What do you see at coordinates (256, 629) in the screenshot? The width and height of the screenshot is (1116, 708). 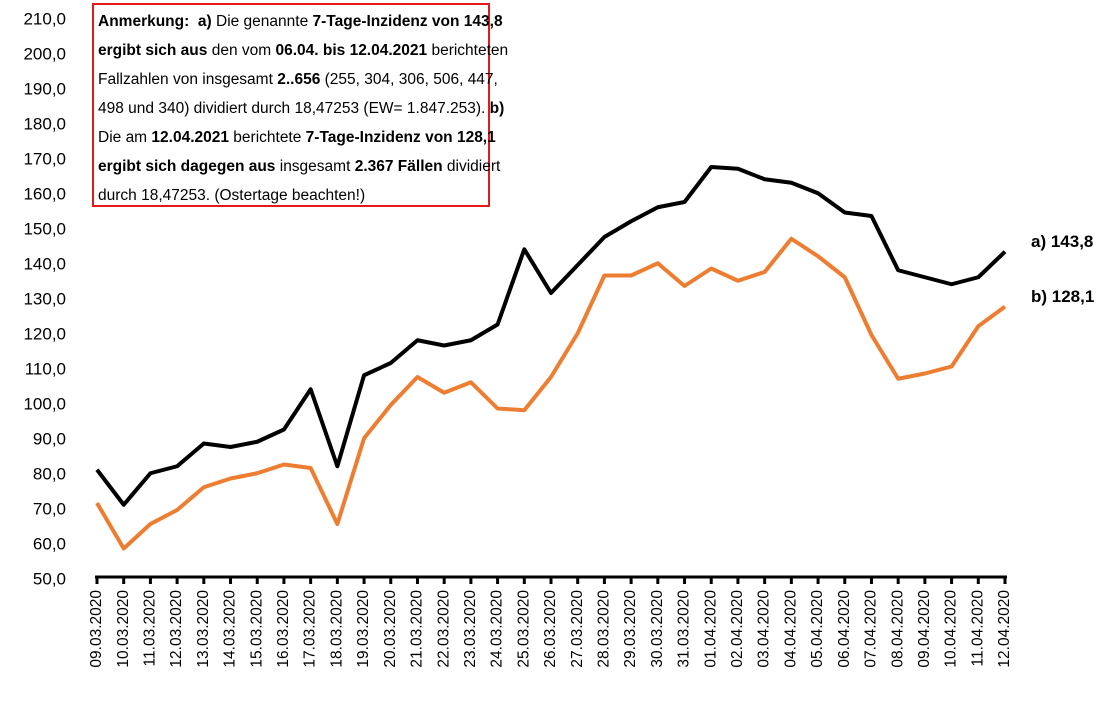 I see `x-tick-label: 15.03.2020` at bounding box center [256, 629].